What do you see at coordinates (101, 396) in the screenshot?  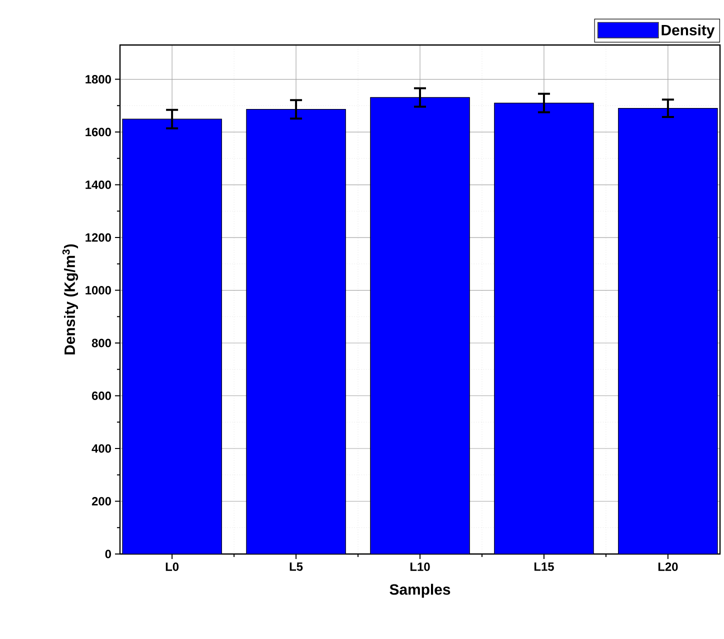 I see `y-tick-label: 600` at bounding box center [101, 396].